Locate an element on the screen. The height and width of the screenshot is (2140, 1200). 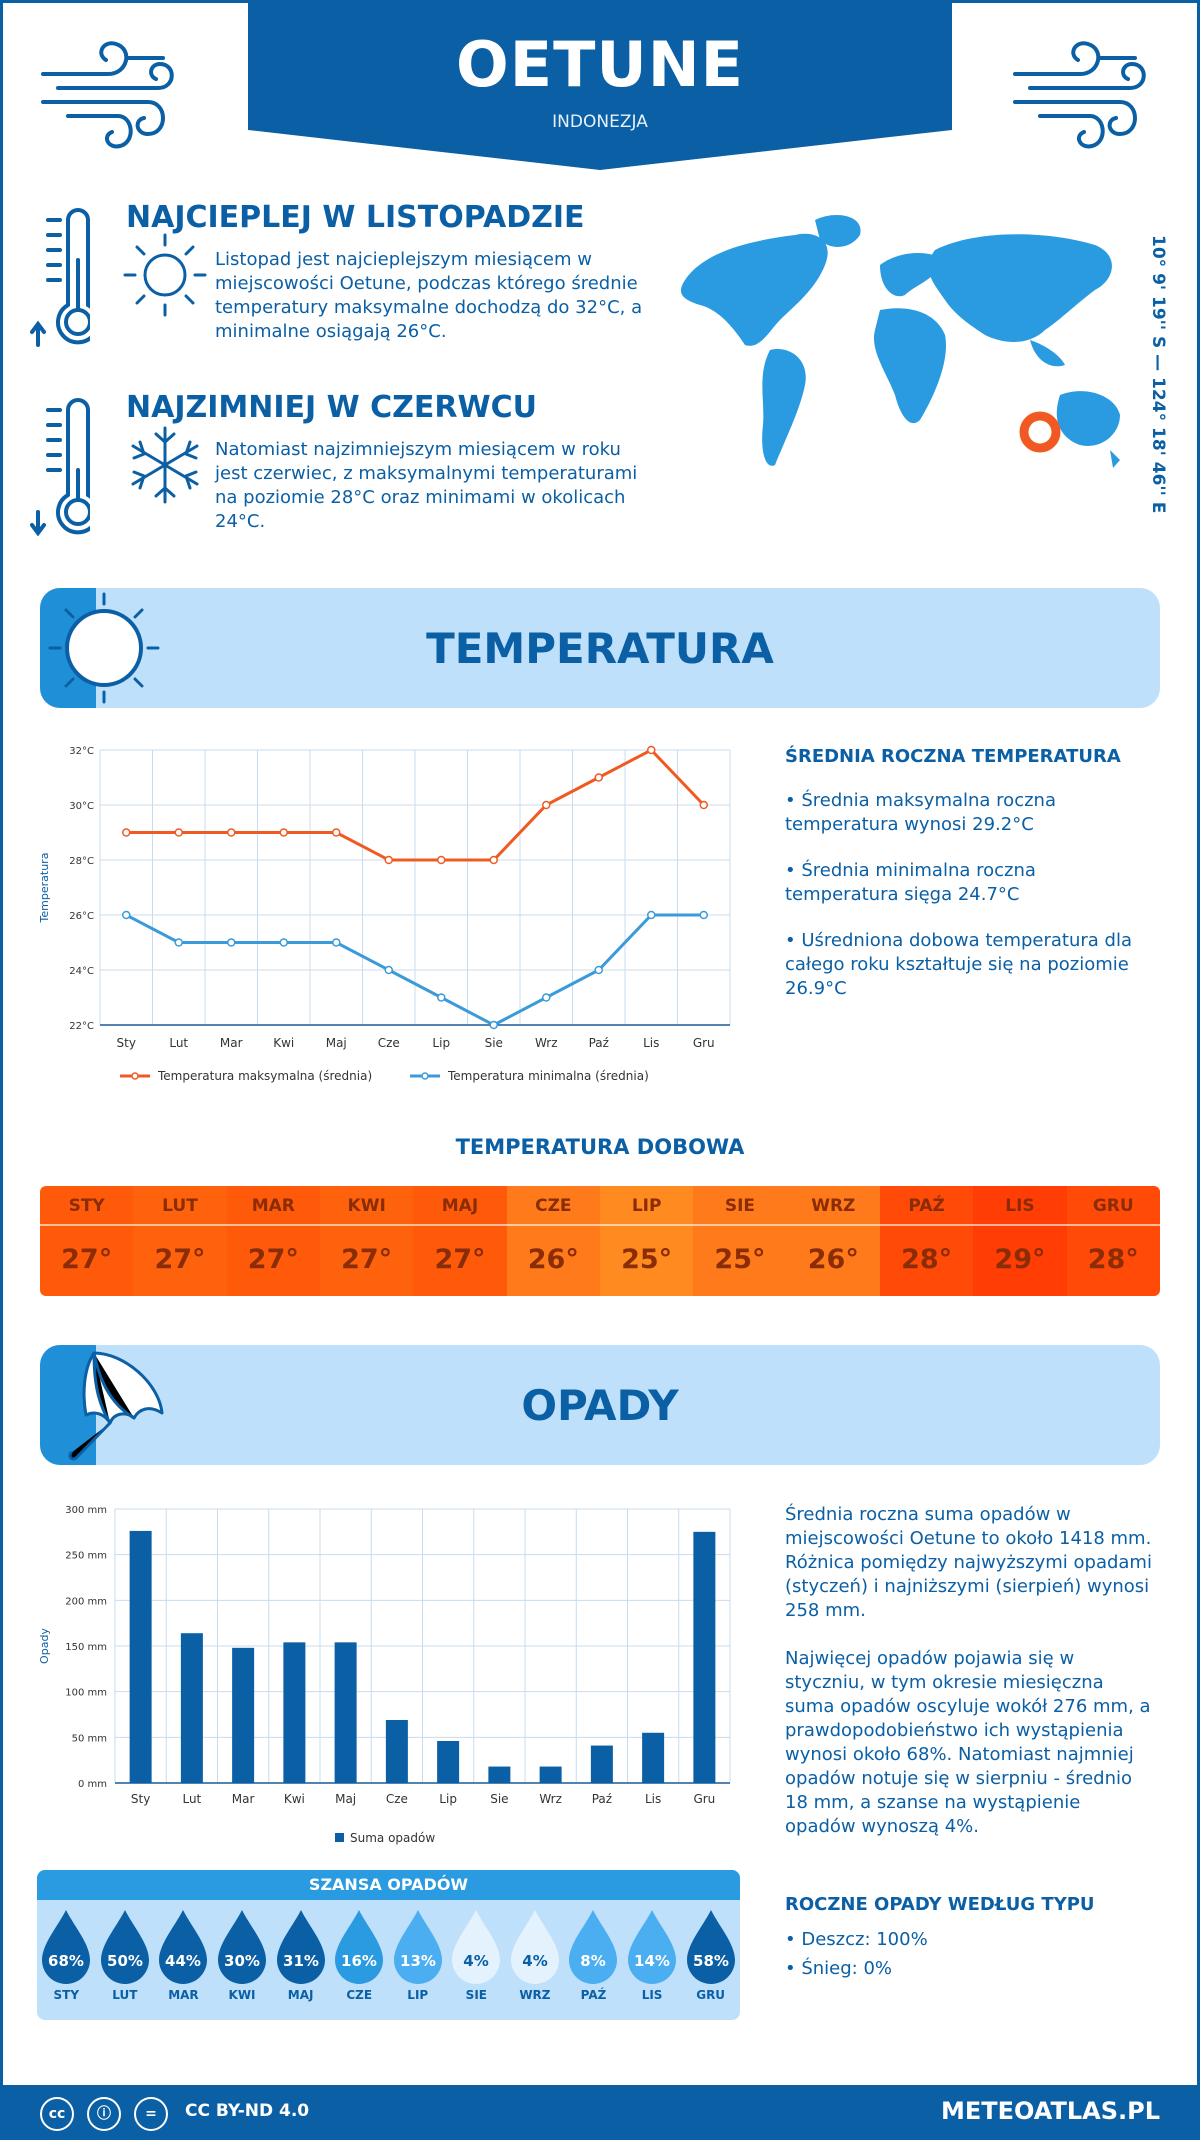
license-label: CC BY-ND 4.0 is located at coordinates (247, 2111).